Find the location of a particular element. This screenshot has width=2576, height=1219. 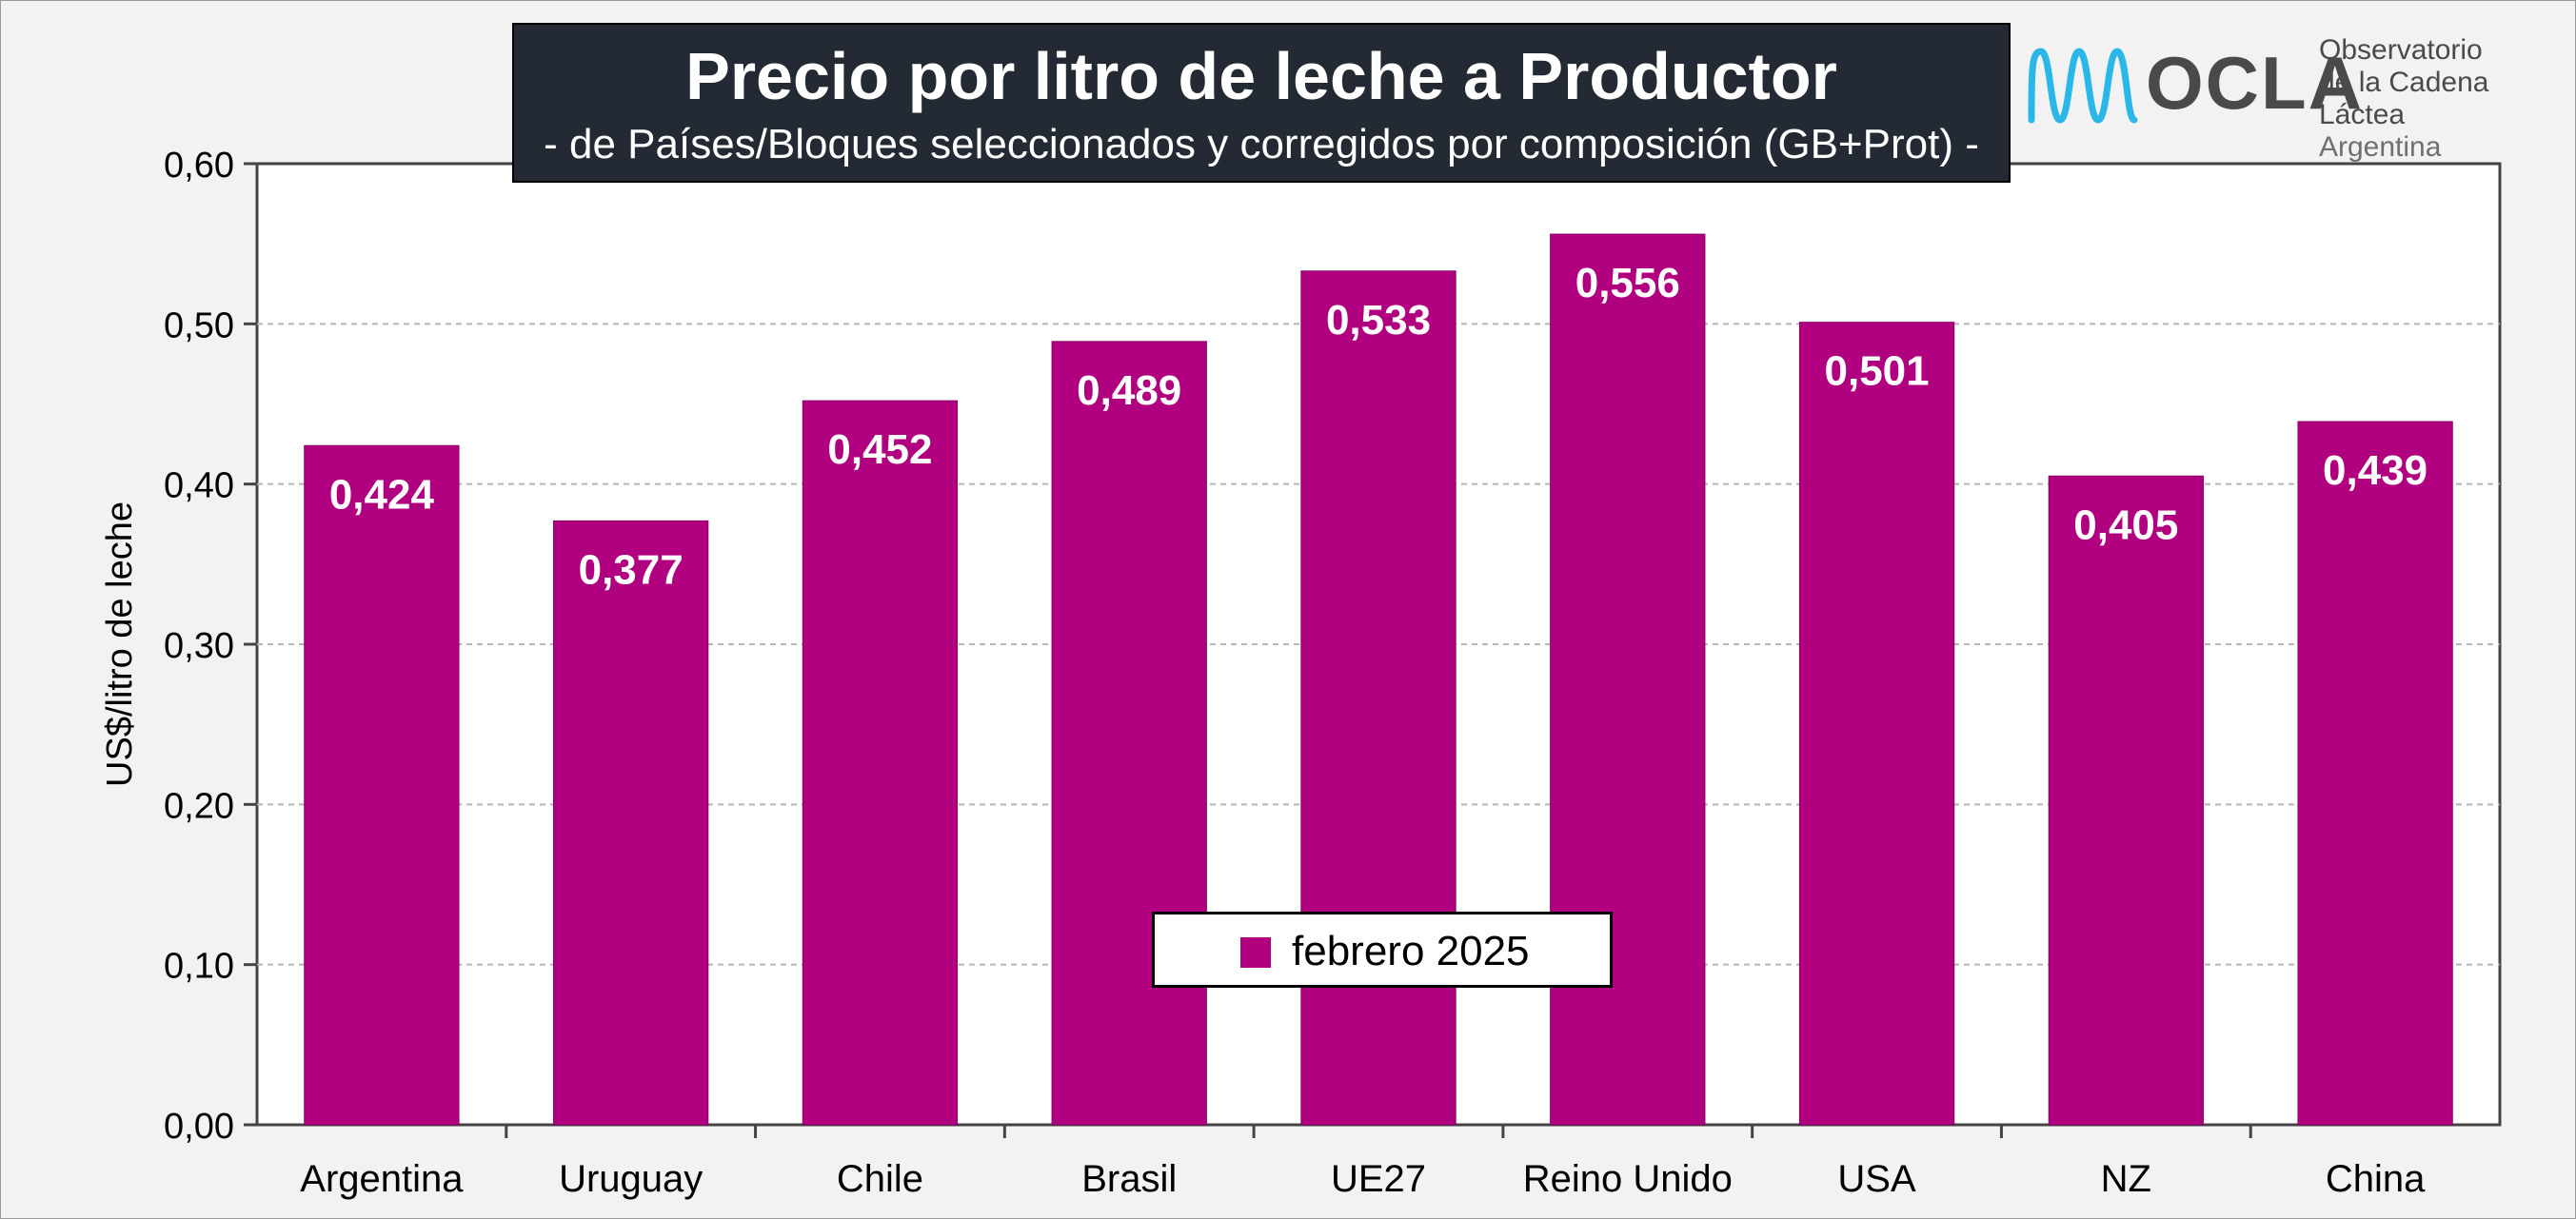

logo-line-2: de la Cadena Láctea is located at coordinates (2404, 98).